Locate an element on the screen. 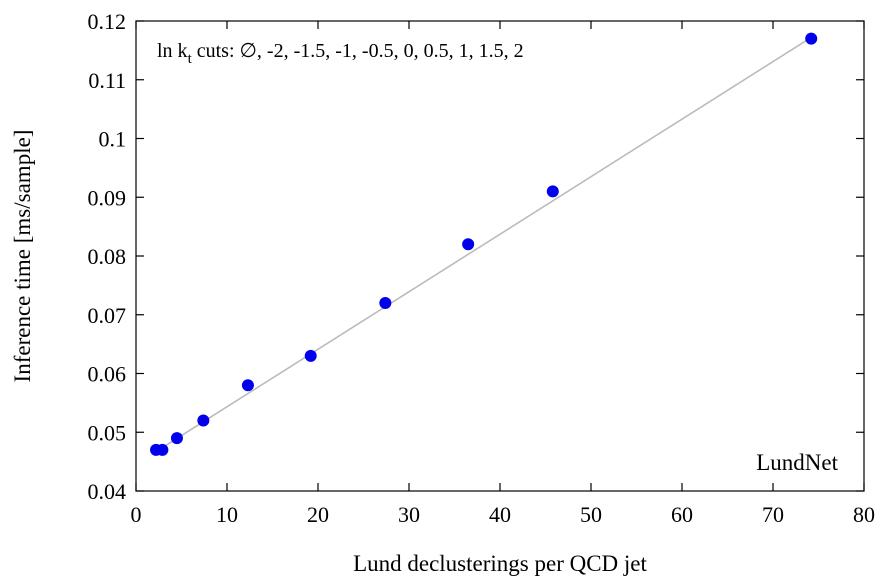  x-tick-label: 0 is located at coordinates (136, 514).